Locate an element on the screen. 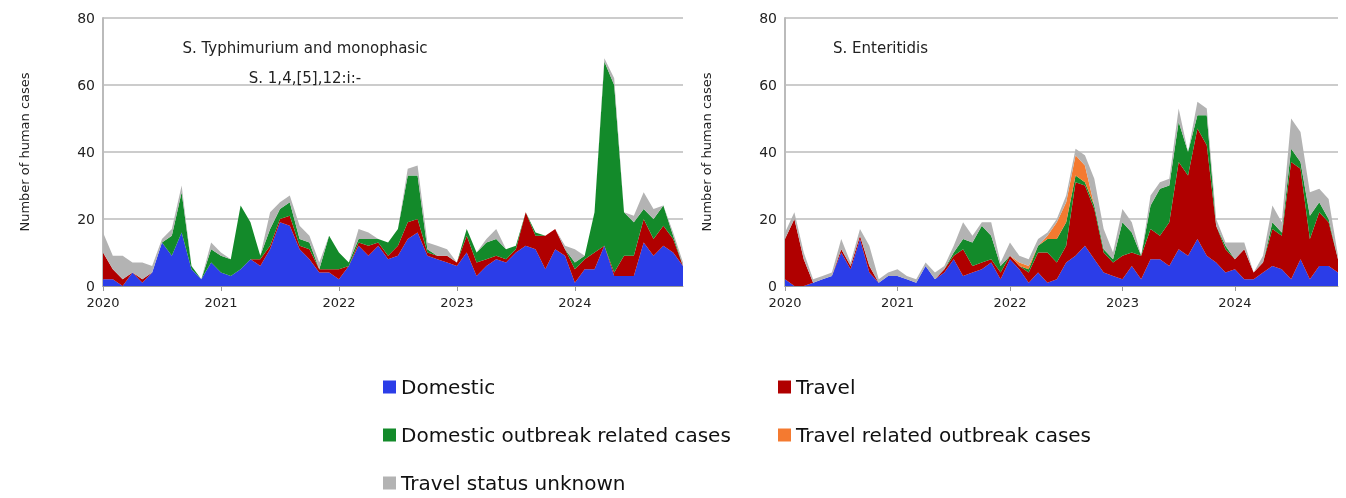  legend-label: Domestic outbreak related cases is located at coordinates (566, 435).